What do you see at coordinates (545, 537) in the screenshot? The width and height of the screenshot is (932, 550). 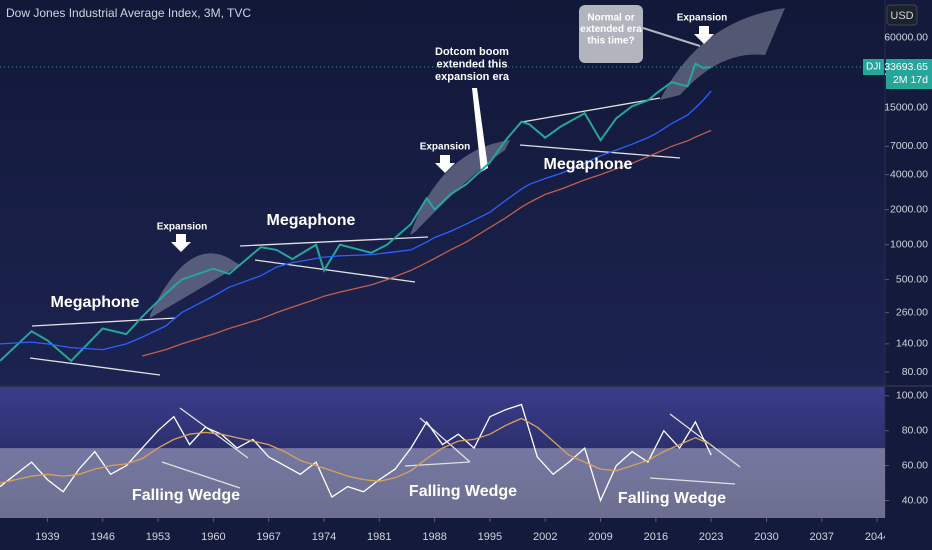 I see `x-tick-label: 2002` at bounding box center [545, 537].